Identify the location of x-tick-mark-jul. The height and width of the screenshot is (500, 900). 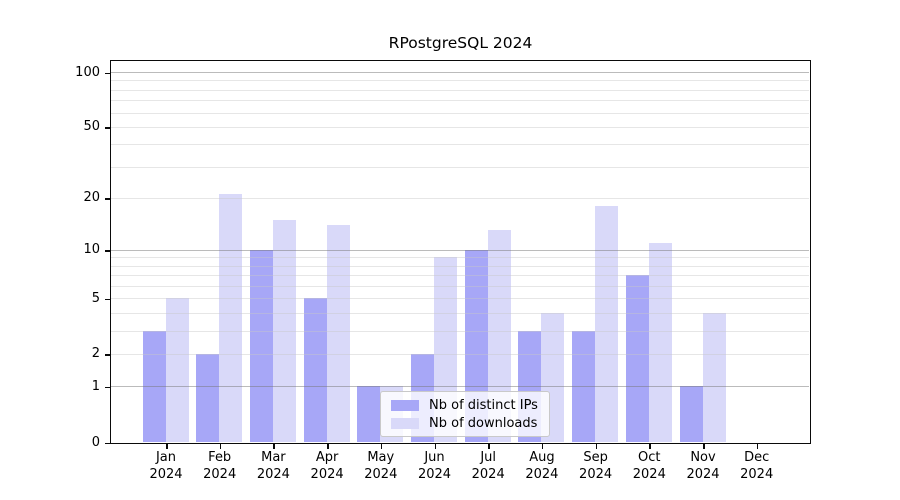
(489, 446).